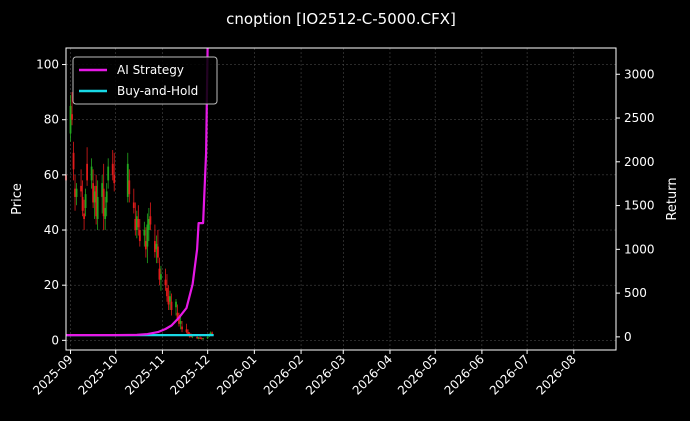 This screenshot has width=690, height=421. Describe the element at coordinates (672, 198) in the screenshot. I see `y-axis-right-label: Return` at that location.